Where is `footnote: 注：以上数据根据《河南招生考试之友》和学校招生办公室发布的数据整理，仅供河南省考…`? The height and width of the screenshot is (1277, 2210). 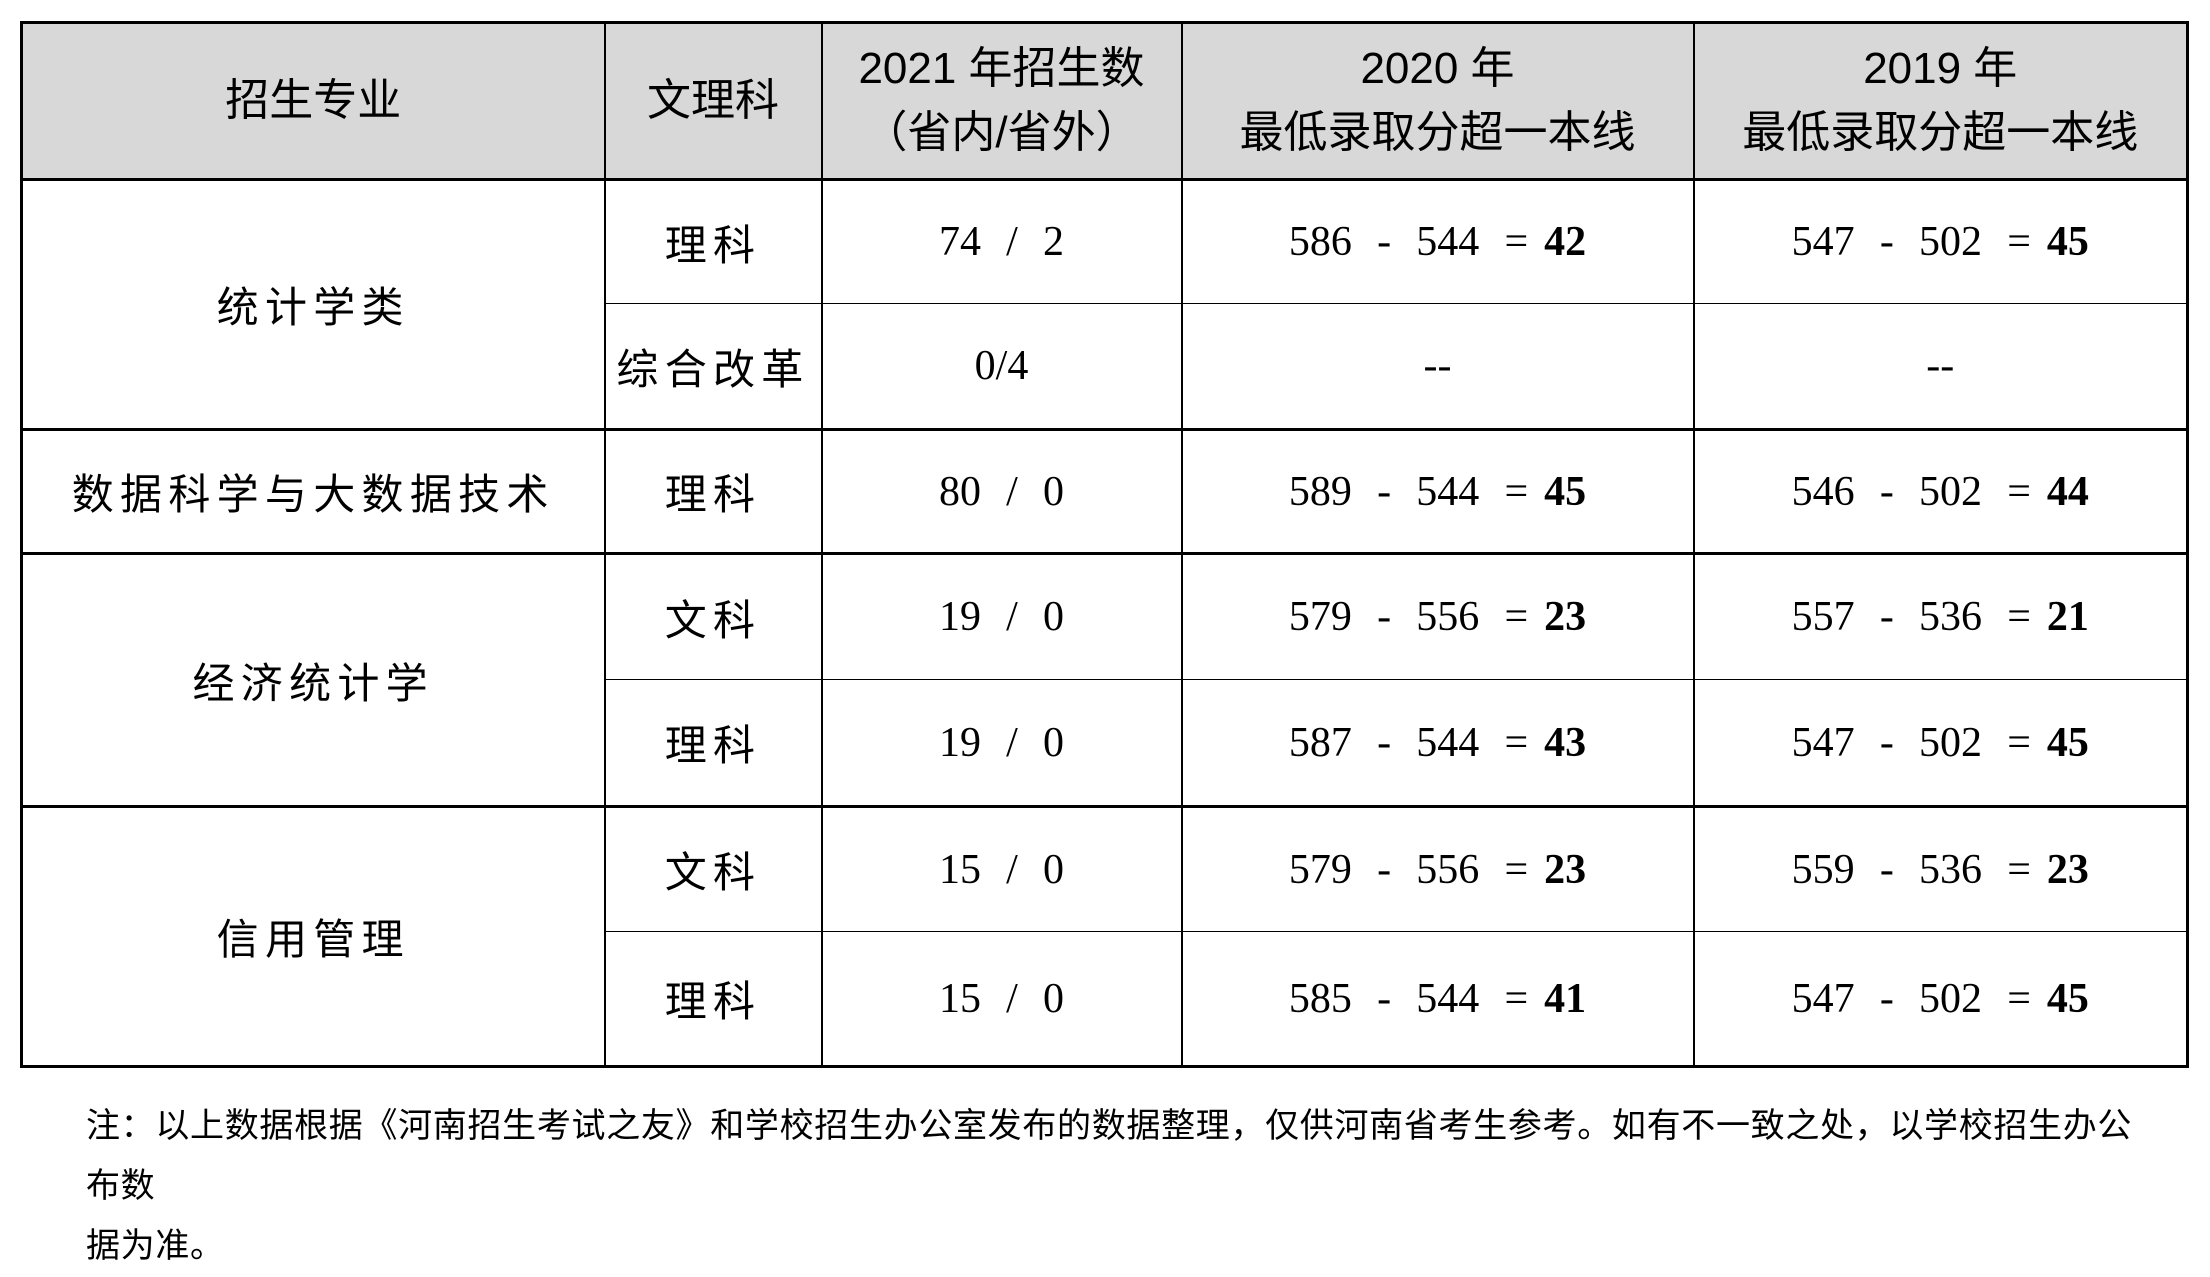 footnote: 注：以上数据根据《河南招生考试之友》和学校招生办公室发布的数据整理，仅供河南省考… is located at coordinates (1116, 1187).